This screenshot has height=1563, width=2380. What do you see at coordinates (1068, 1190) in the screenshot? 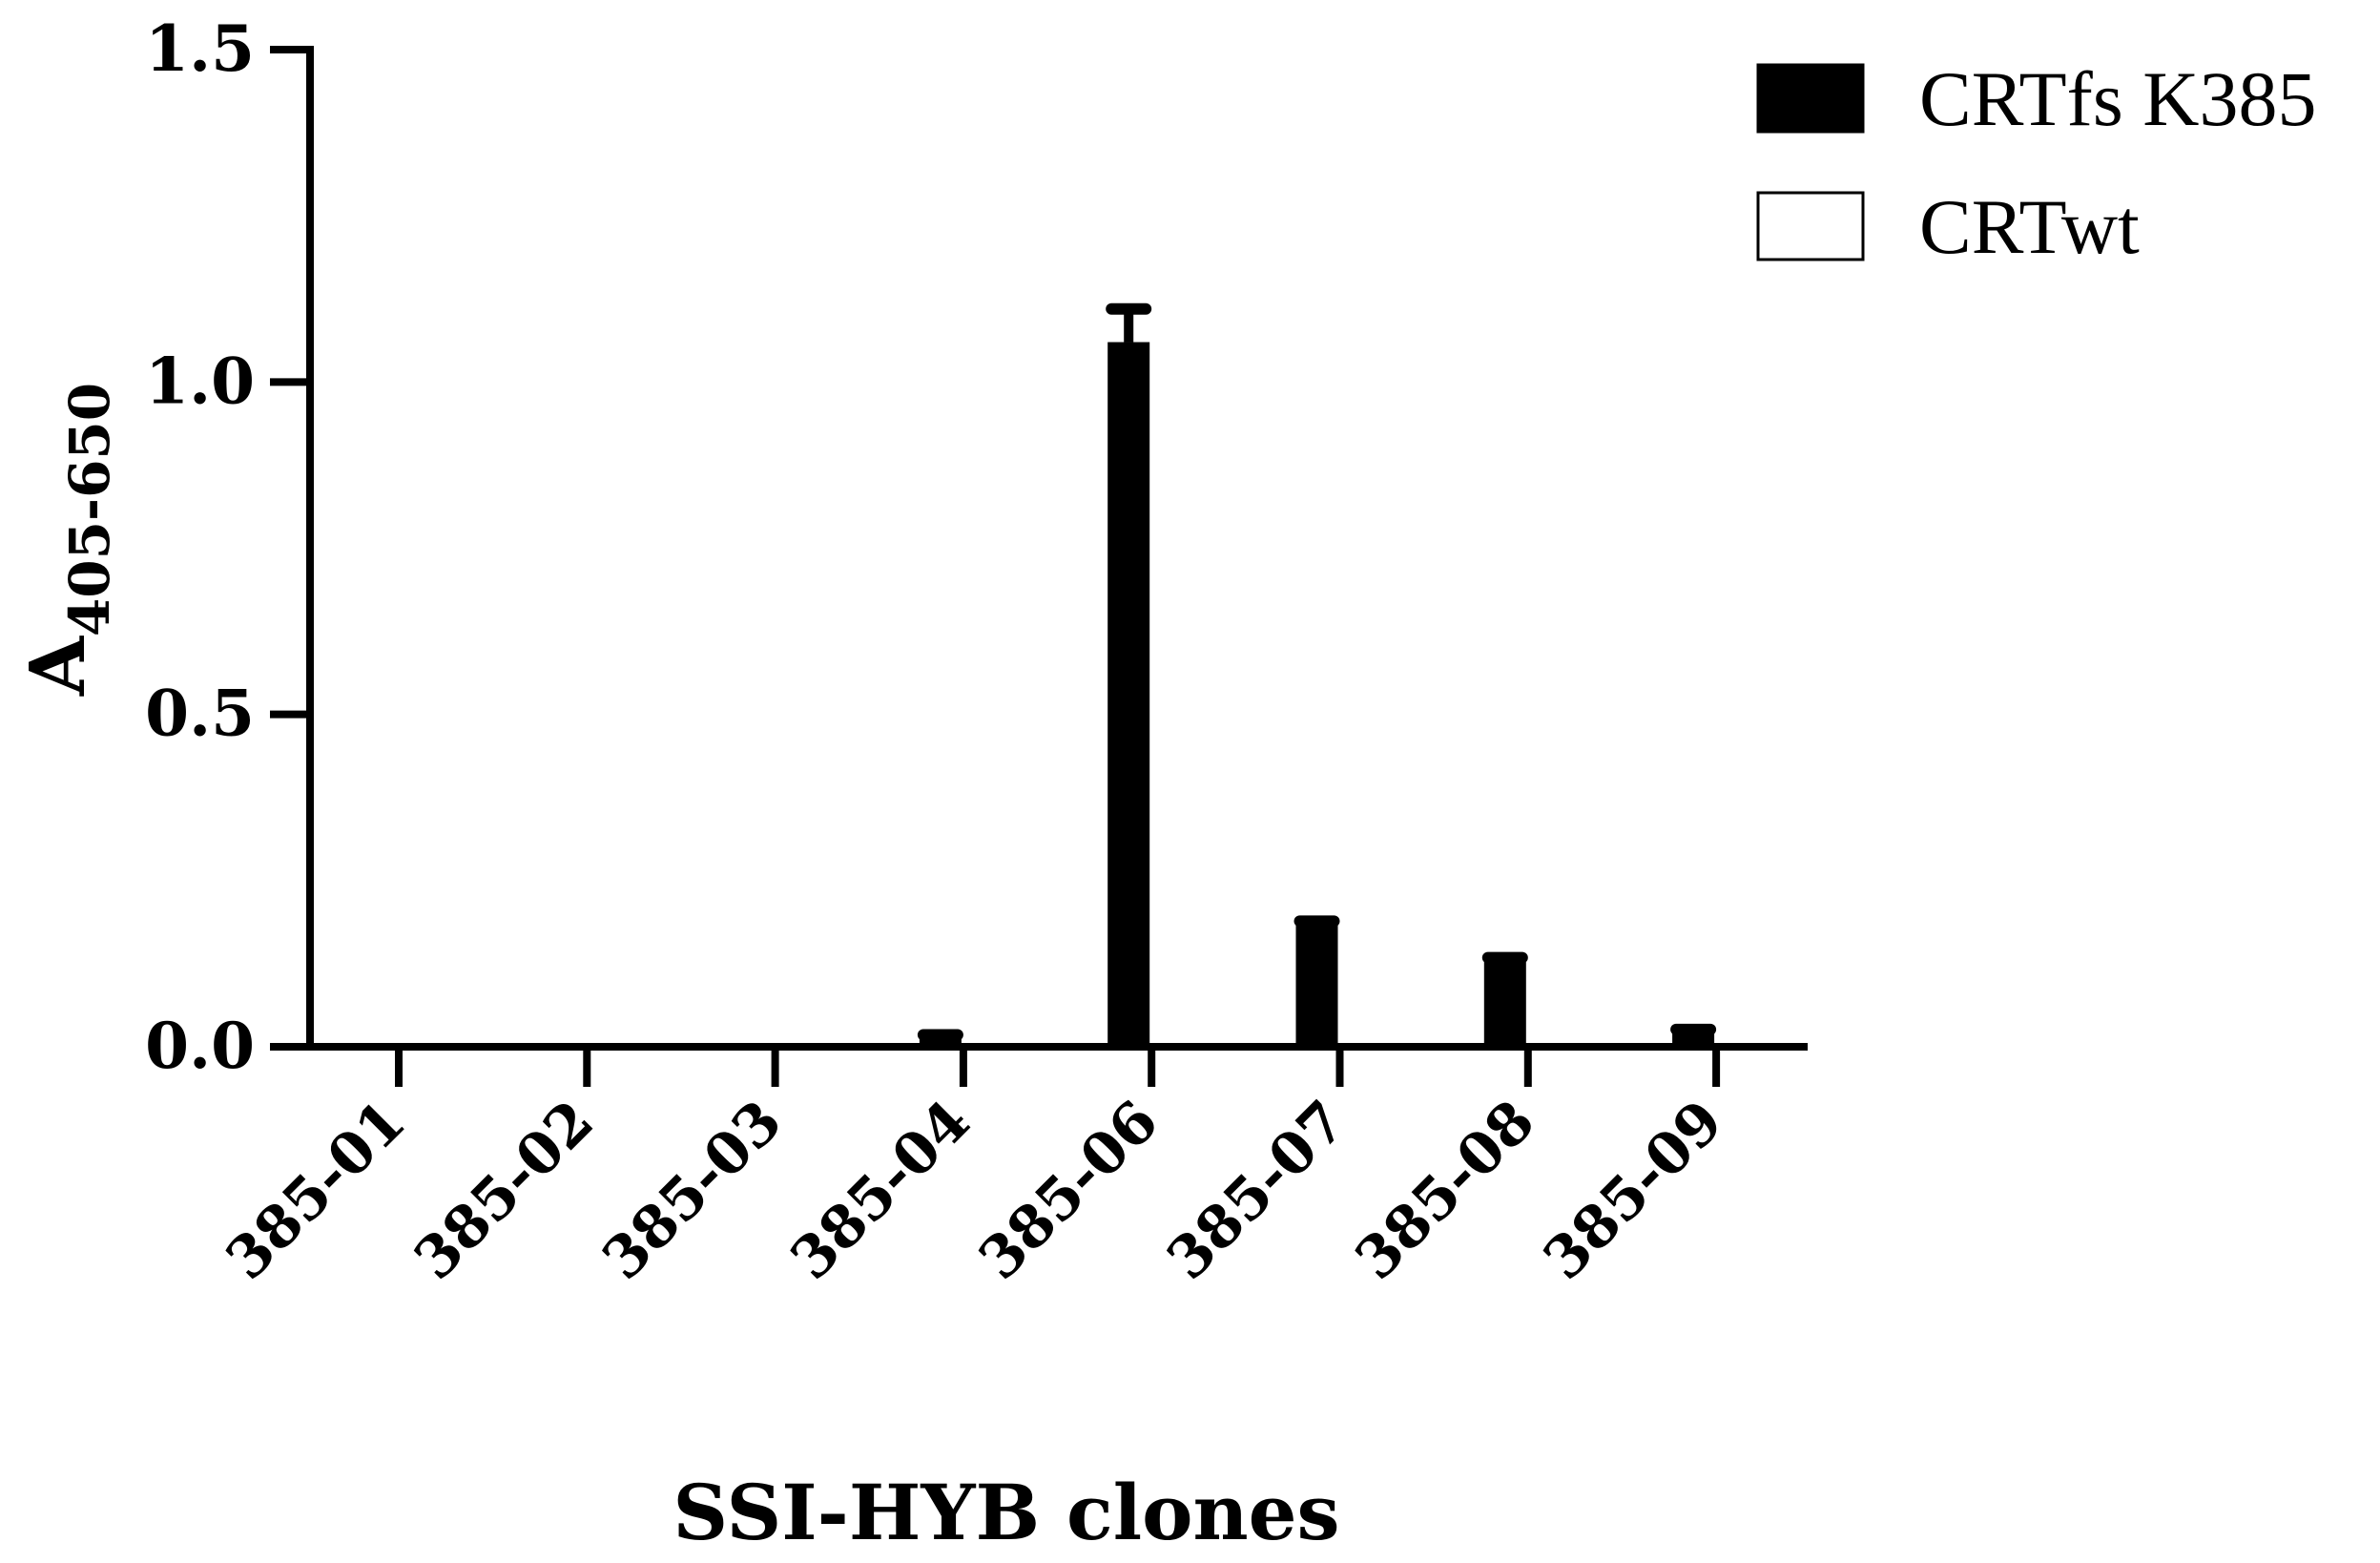
I see `x-tick-label-385-06: 385-06` at bounding box center [1068, 1190].